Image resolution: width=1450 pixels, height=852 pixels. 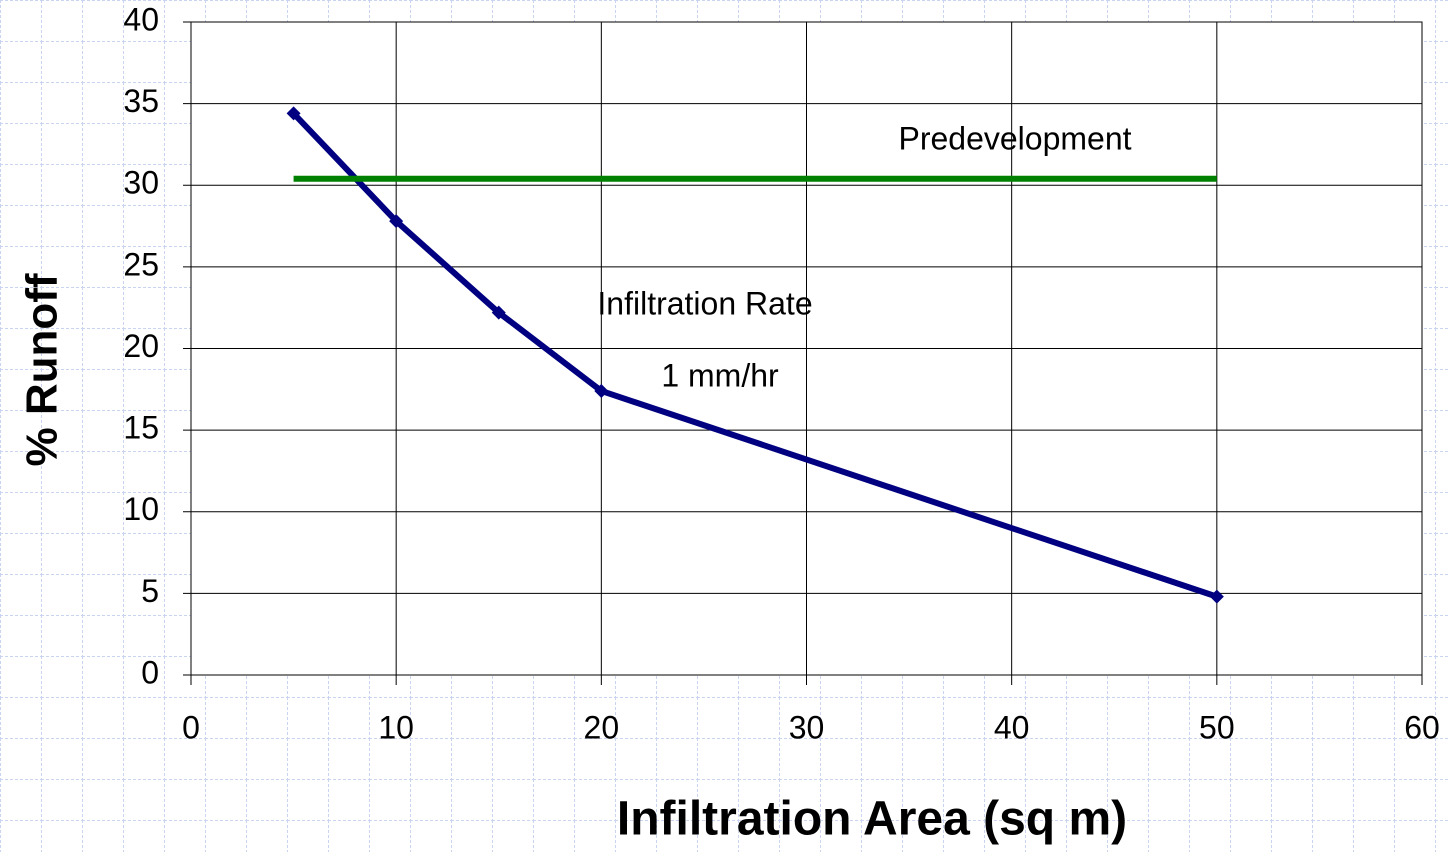 What do you see at coordinates (150, 591) in the screenshot?
I see `y-tick-label: 5` at bounding box center [150, 591].